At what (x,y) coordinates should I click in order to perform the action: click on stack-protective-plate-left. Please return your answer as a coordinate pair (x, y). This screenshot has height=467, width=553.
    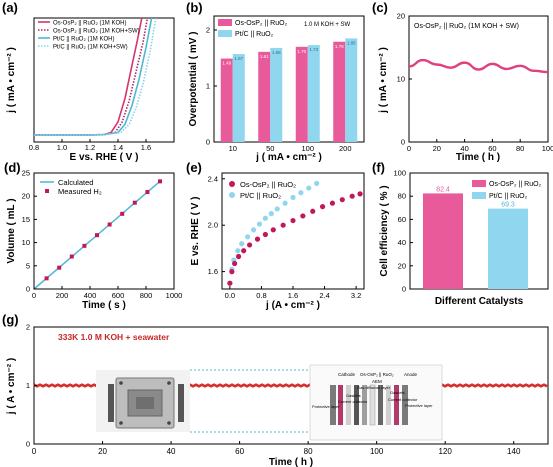
    Looking at the image, I should click on (333, 405).